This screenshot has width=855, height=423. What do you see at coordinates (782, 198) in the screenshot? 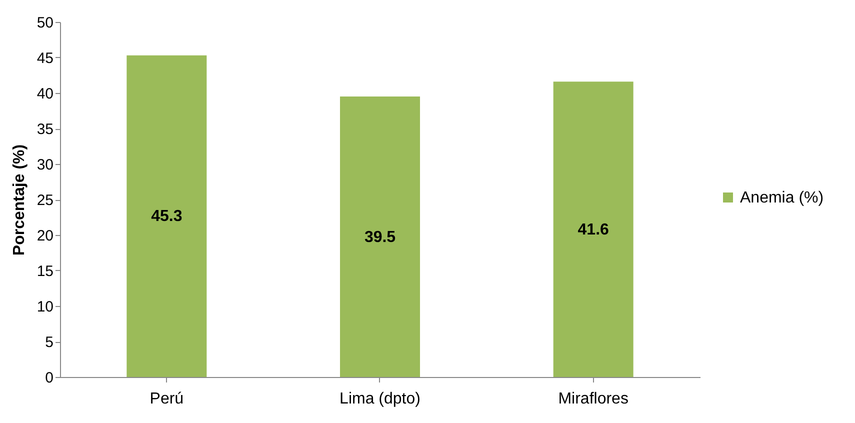
I see `legend-label: Anemia (%)` at bounding box center [782, 198].